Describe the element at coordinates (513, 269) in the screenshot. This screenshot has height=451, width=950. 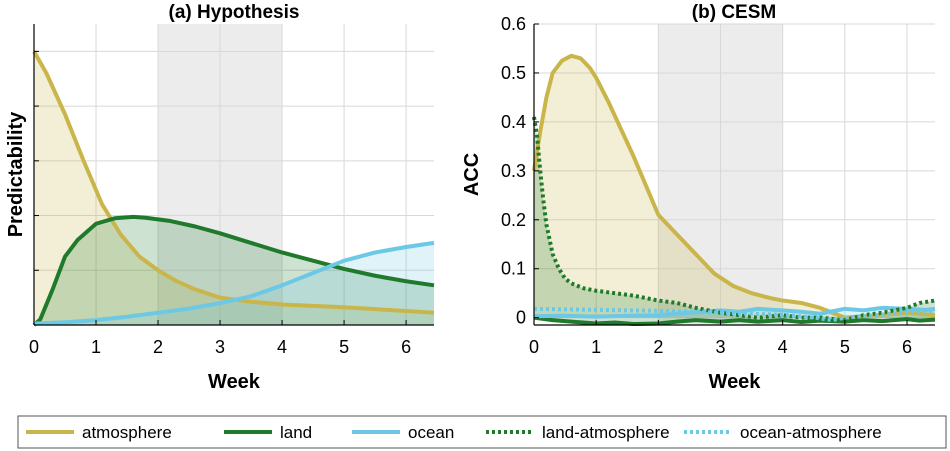
I see `y-tick-label: 0.1` at that location.